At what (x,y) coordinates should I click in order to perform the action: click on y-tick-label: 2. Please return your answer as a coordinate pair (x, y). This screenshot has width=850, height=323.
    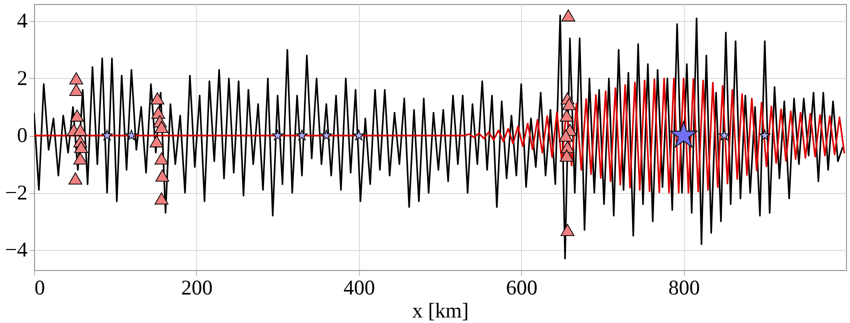
    Looking at the image, I should click on (22, 78).